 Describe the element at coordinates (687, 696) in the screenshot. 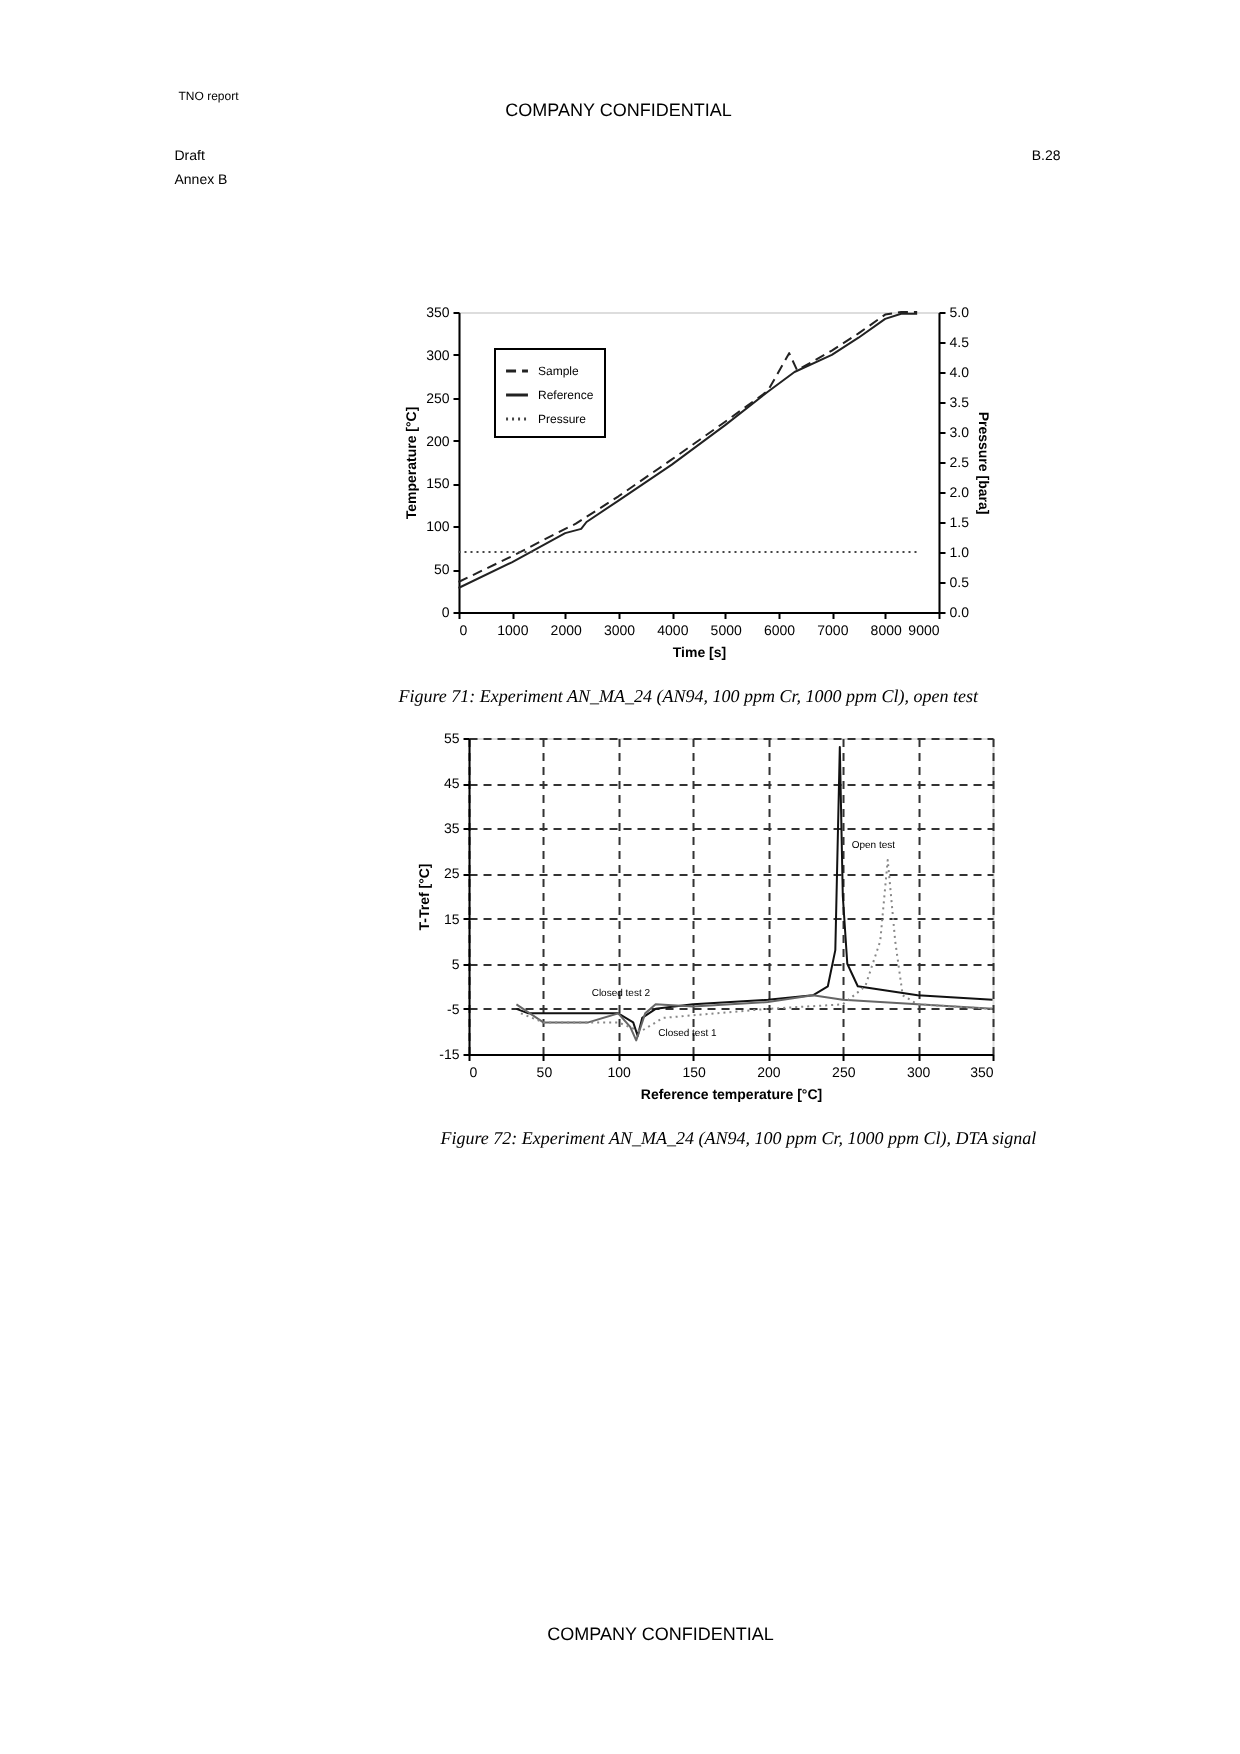

I see `text: Figure 71: Experiment AN_MA_24 (AN94, 100 ppm Cr, 1000 ppm Cl), open test` at that location.